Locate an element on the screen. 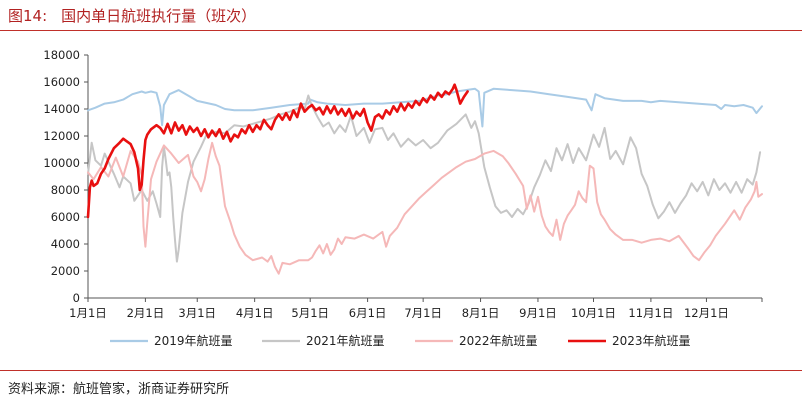 This screenshot has height=402, width=802. y-tick-label: 8000 is located at coordinates (65, 190).